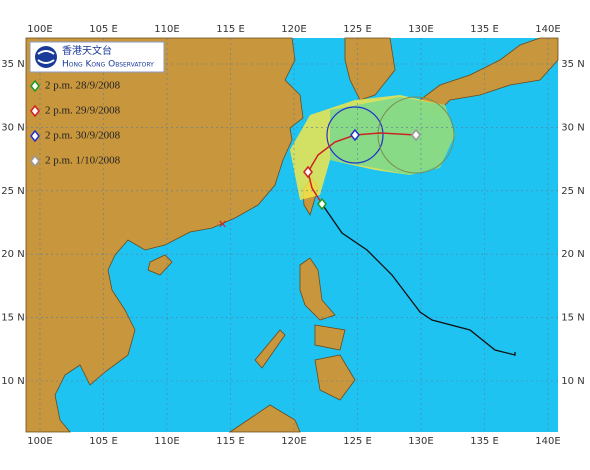 The height and width of the screenshot is (470, 590). Describe the element at coordinates (166, 441) in the screenshot. I see `lon-label-bottom: 110E` at that location.